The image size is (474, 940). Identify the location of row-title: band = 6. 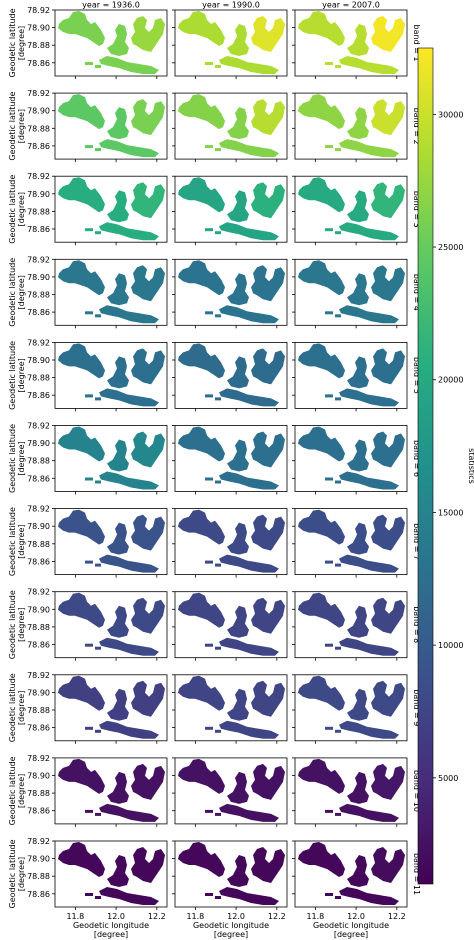
(416, 458).